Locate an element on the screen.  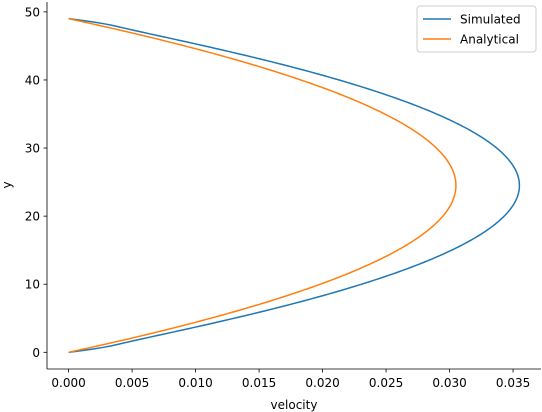
y-tick-label: 0 is located at coordinates (36, 353).